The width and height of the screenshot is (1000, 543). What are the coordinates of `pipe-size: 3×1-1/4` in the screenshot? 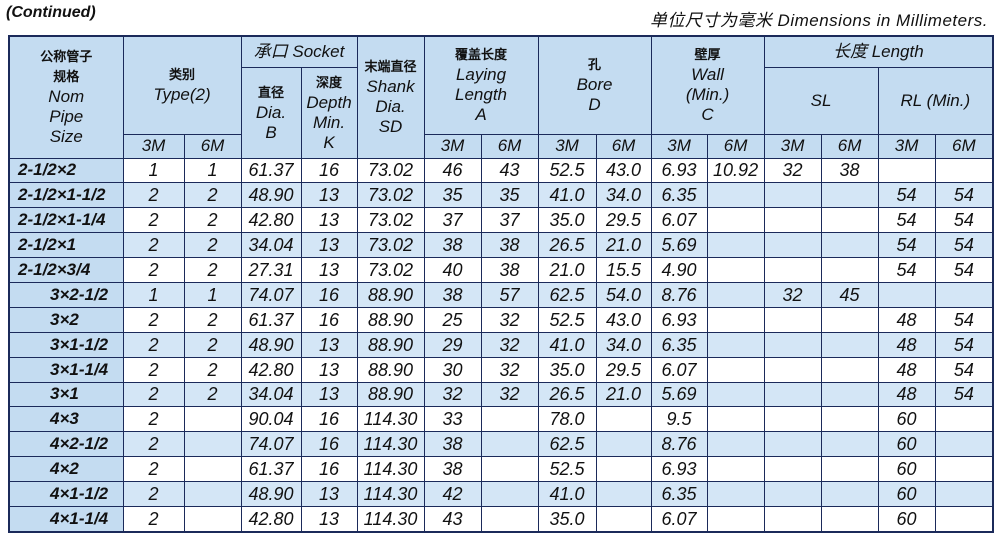 It's located at (66, 369).